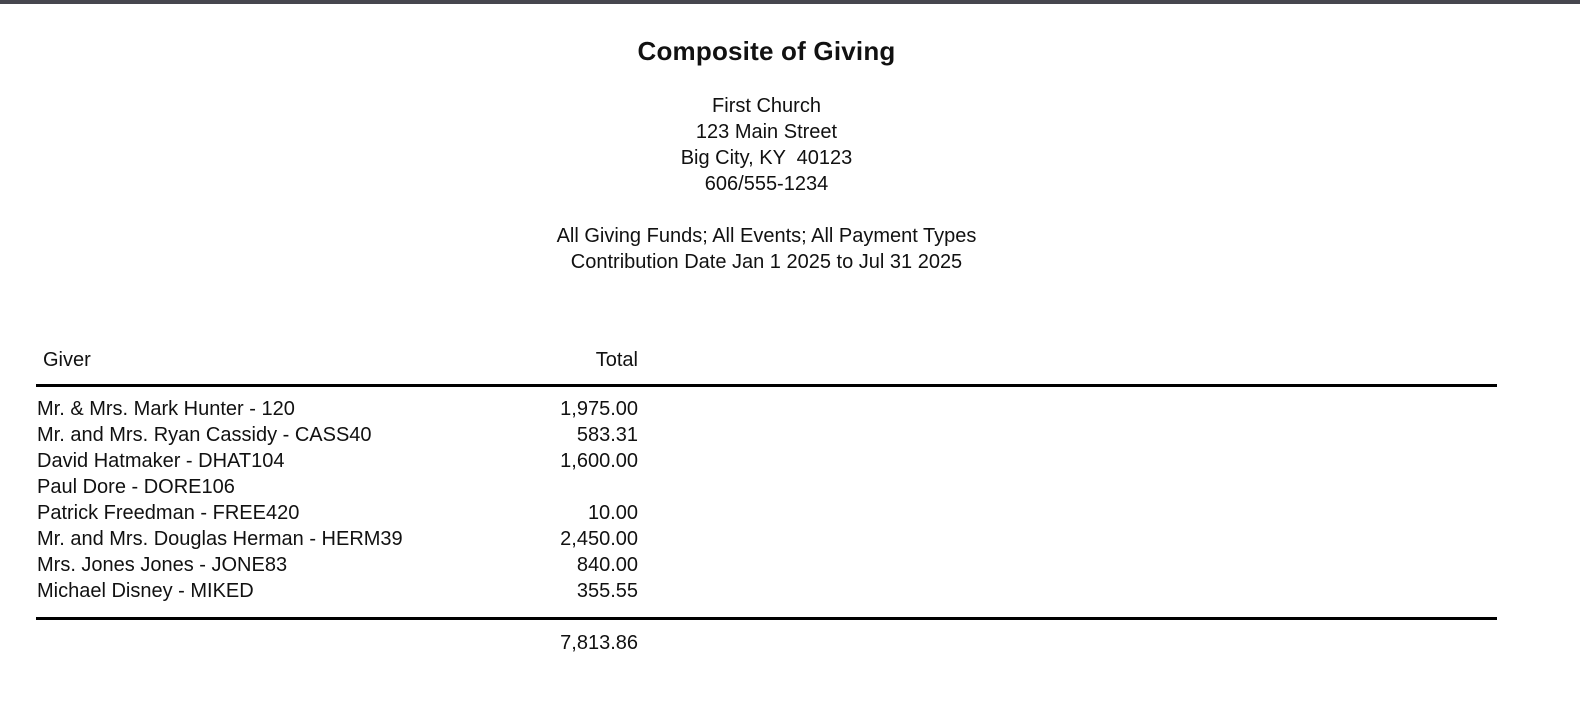  What do you see at coordinates (766, 51) in the screenshot?
I see `report-title: Composite of Giving` at bounding box center [766, 51].